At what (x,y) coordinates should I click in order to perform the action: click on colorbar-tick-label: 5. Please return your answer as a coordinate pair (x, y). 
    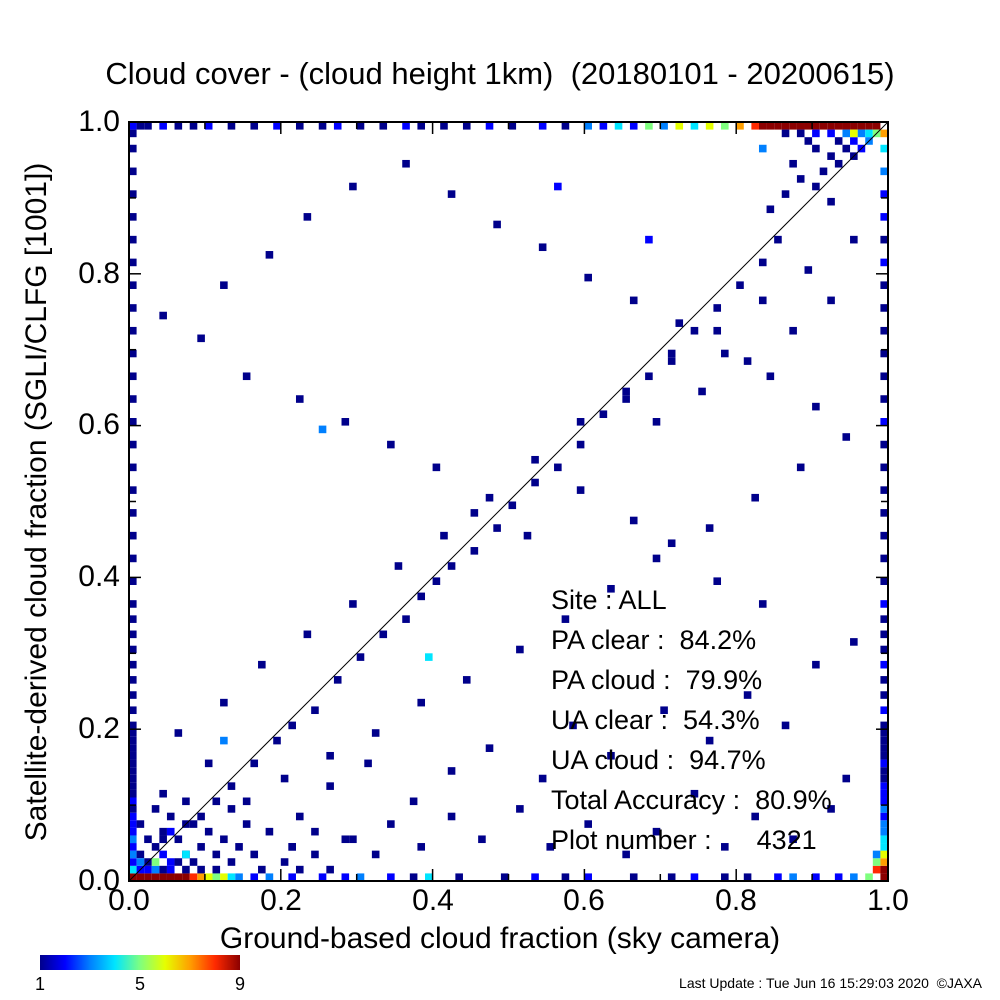
    Looking at the image, I should click on (140, 984).